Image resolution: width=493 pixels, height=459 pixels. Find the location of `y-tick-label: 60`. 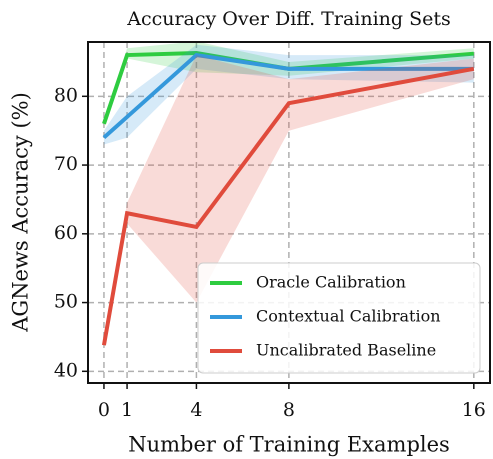

y-tick-label: 60 is located at coordinates (66, 233).